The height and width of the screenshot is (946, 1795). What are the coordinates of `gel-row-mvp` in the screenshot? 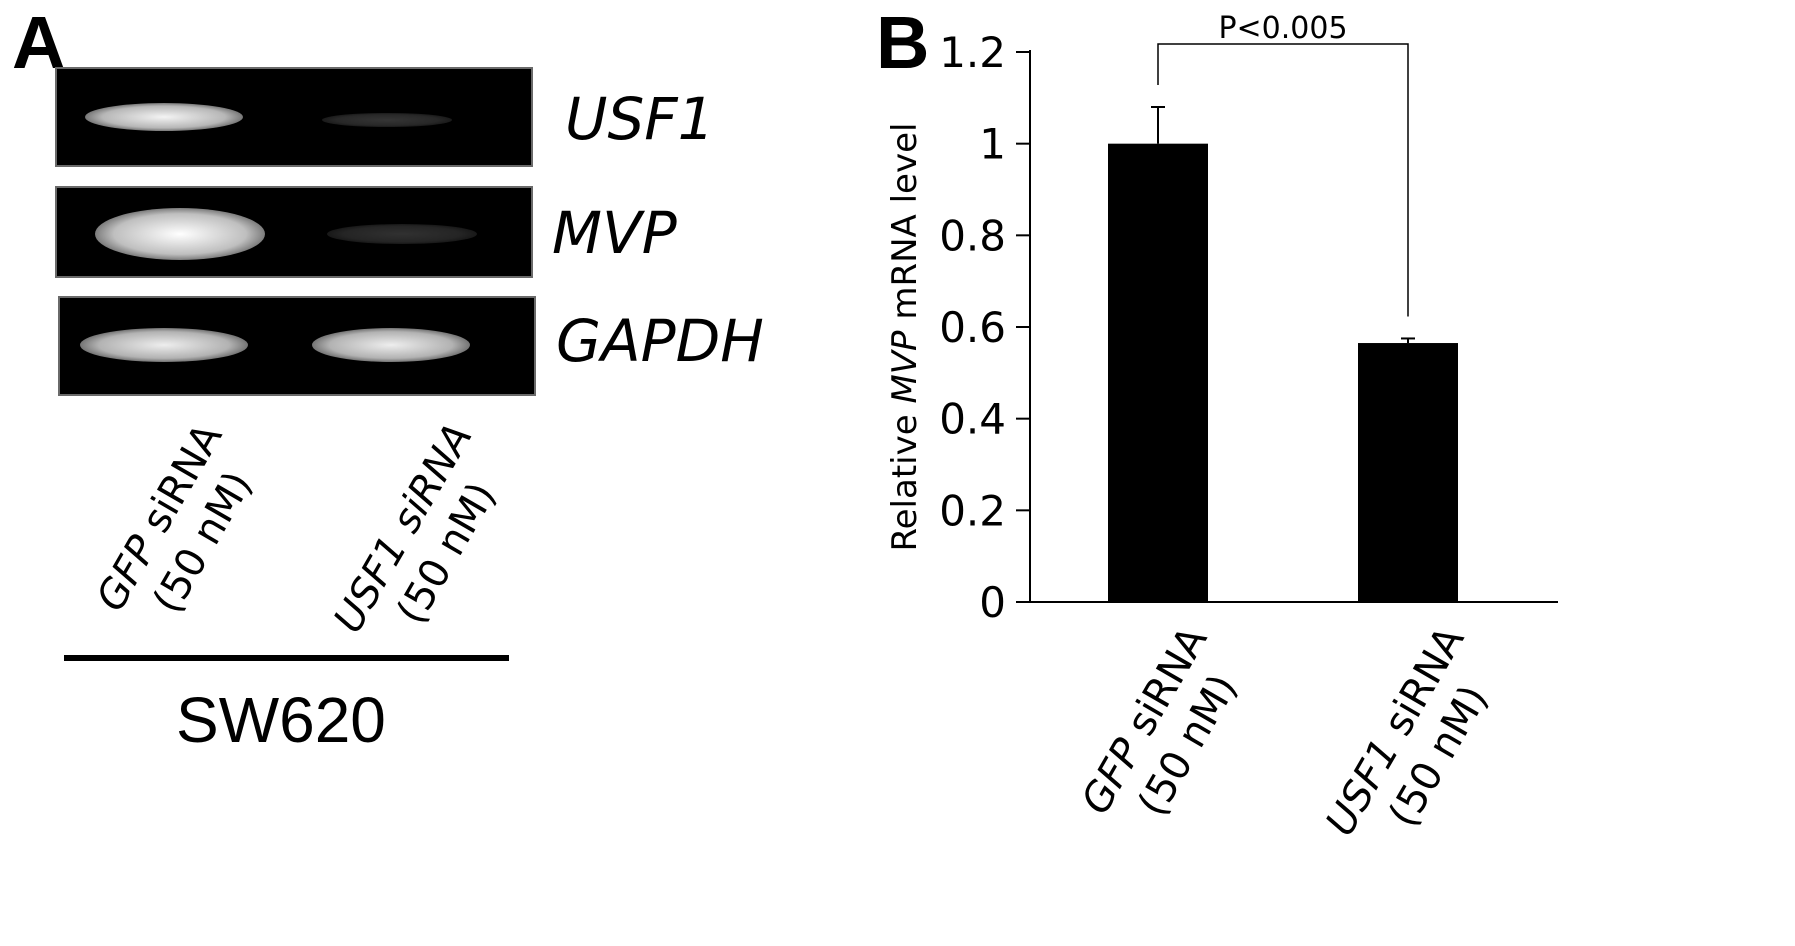 It's located at (294, 232).